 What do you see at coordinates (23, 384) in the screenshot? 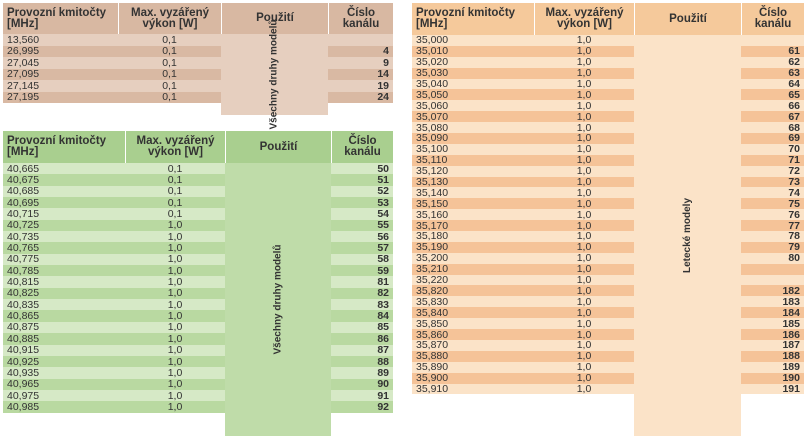
I see `cell-frequency: 40,965` at bounding box center [23, 384].